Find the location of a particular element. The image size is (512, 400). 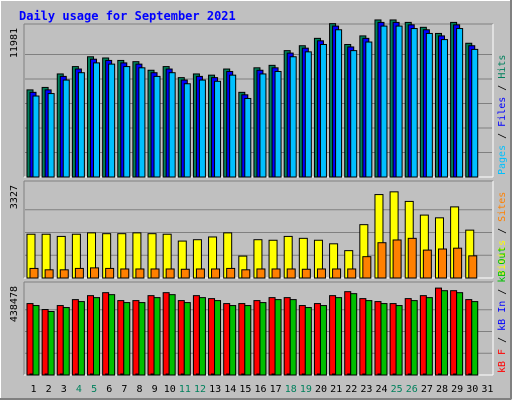

x-tick-label: 6 is located at coordinates (109, 389).